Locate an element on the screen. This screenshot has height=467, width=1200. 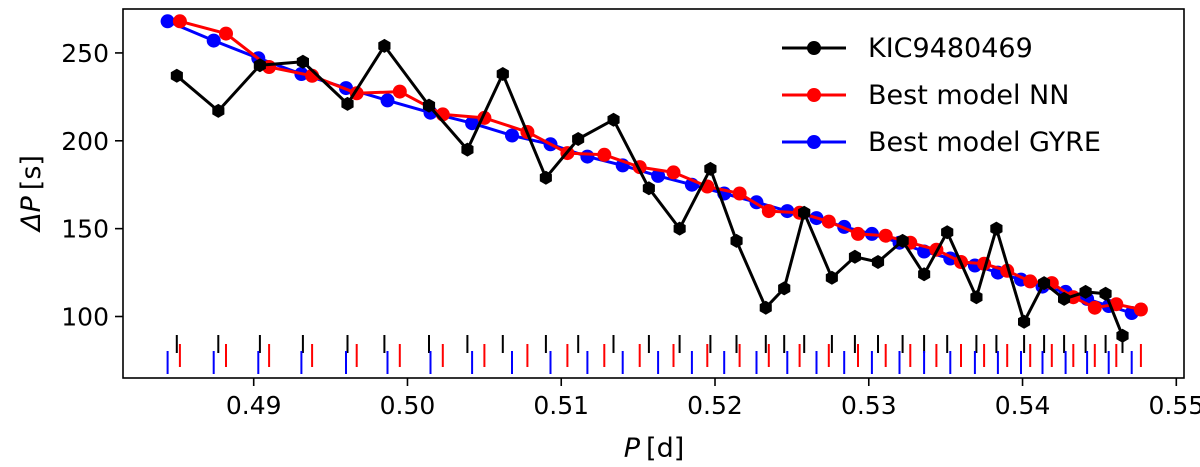
rug-gyre is located at coordinates (649, 362).